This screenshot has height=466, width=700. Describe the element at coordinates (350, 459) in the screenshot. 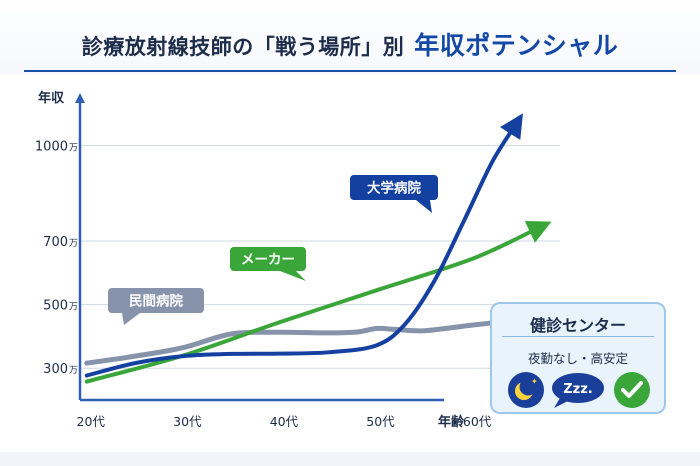

I see `bottom-band` at that location.